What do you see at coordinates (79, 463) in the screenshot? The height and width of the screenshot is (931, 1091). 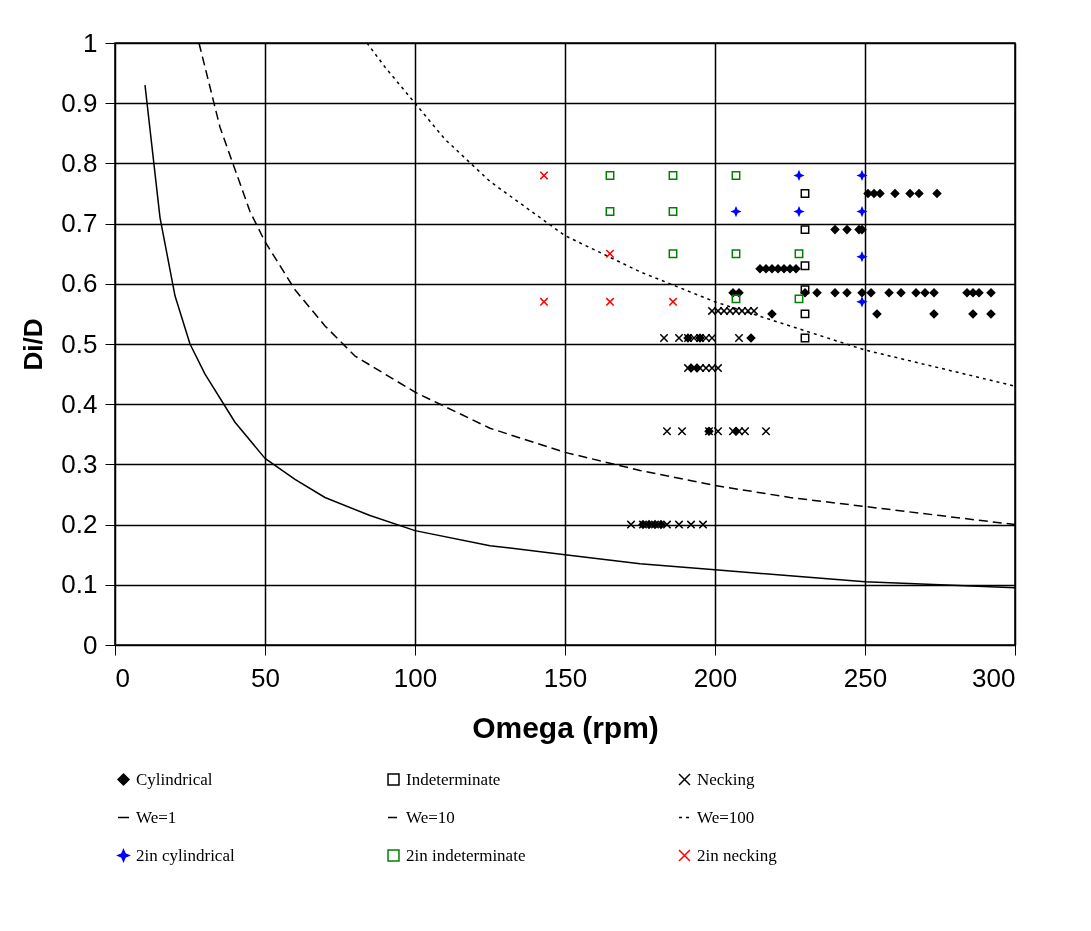 I see `y-tick-label: 0.3` at bounding box center [79, 463].